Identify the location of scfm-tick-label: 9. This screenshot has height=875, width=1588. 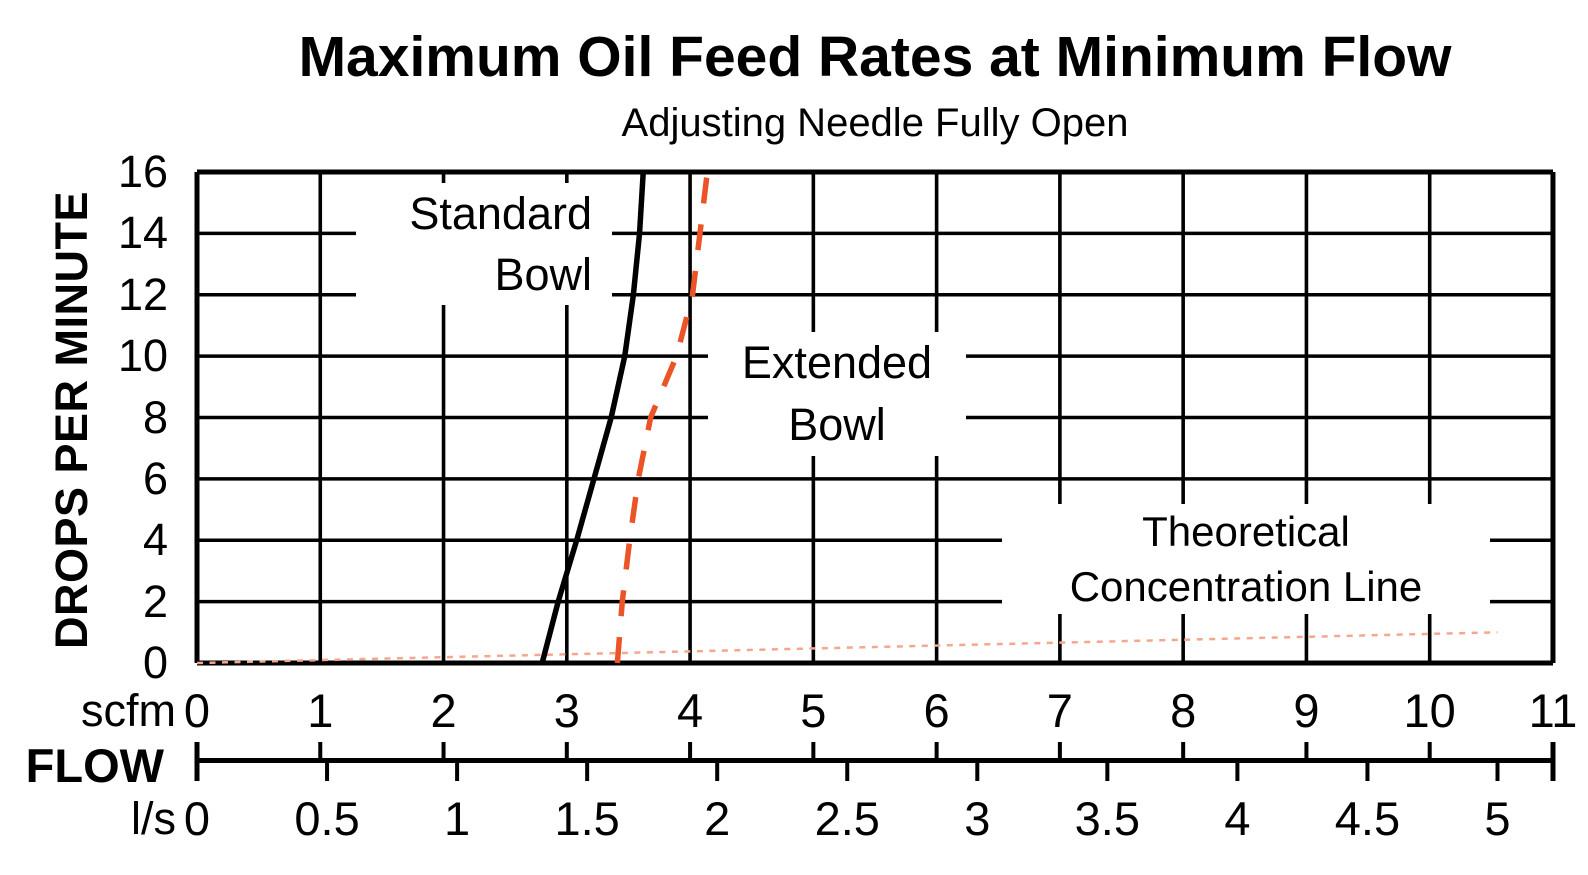
(1306, 710).